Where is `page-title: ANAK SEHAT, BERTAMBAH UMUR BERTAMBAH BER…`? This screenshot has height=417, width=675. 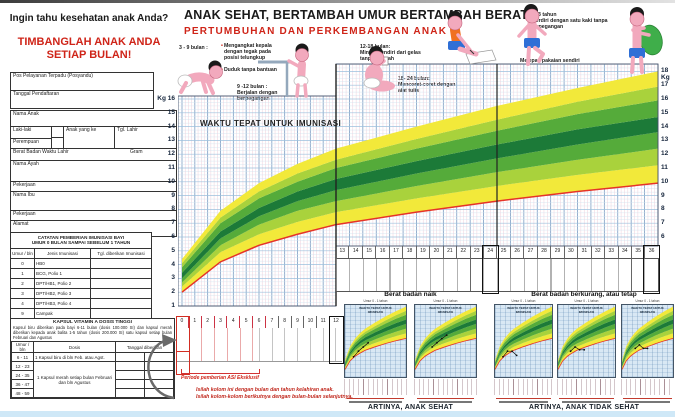 page-title: ANAK SEHAT, BERTAMBAH UMUR BERTAMBAH BER… is located at coordinates (356, 15).